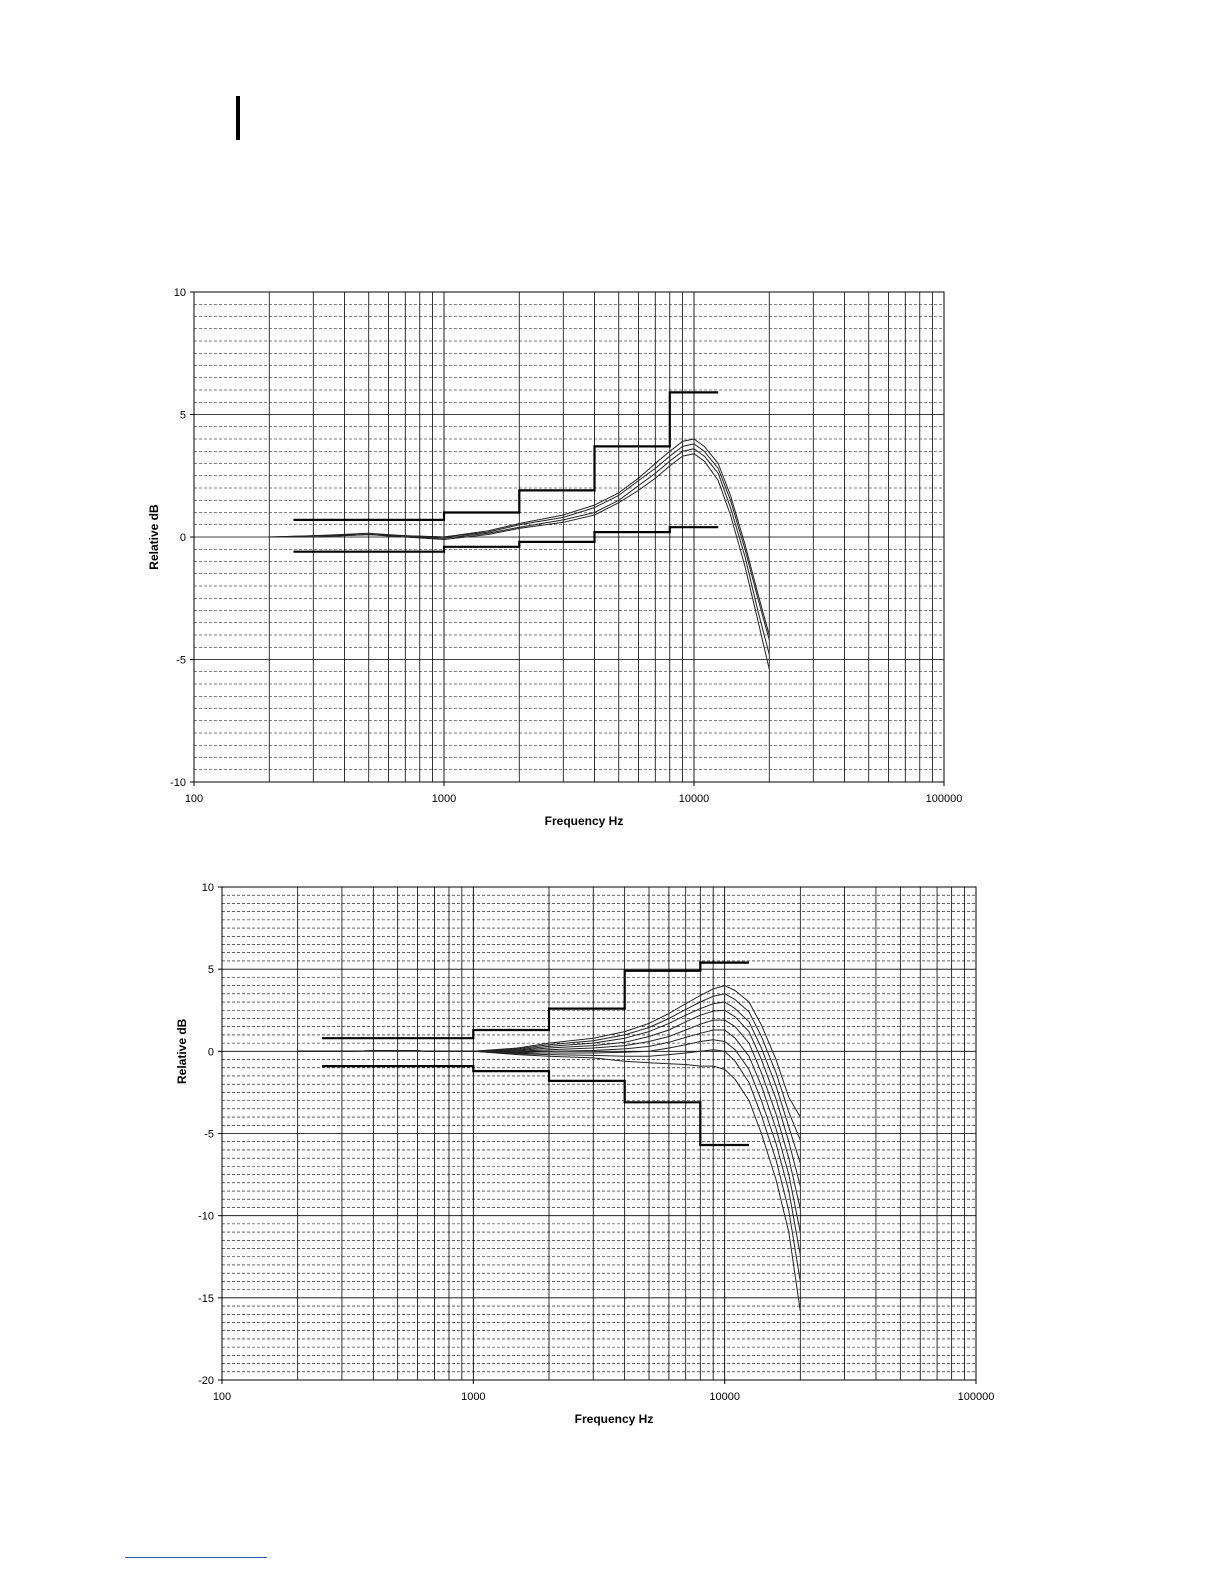 This screenshot has width=1224, height=1584. What do you see at coordinates (206, 1381) in the screenshot?
I see `y-tick-label: -20` at bounding box center [206, 1381].